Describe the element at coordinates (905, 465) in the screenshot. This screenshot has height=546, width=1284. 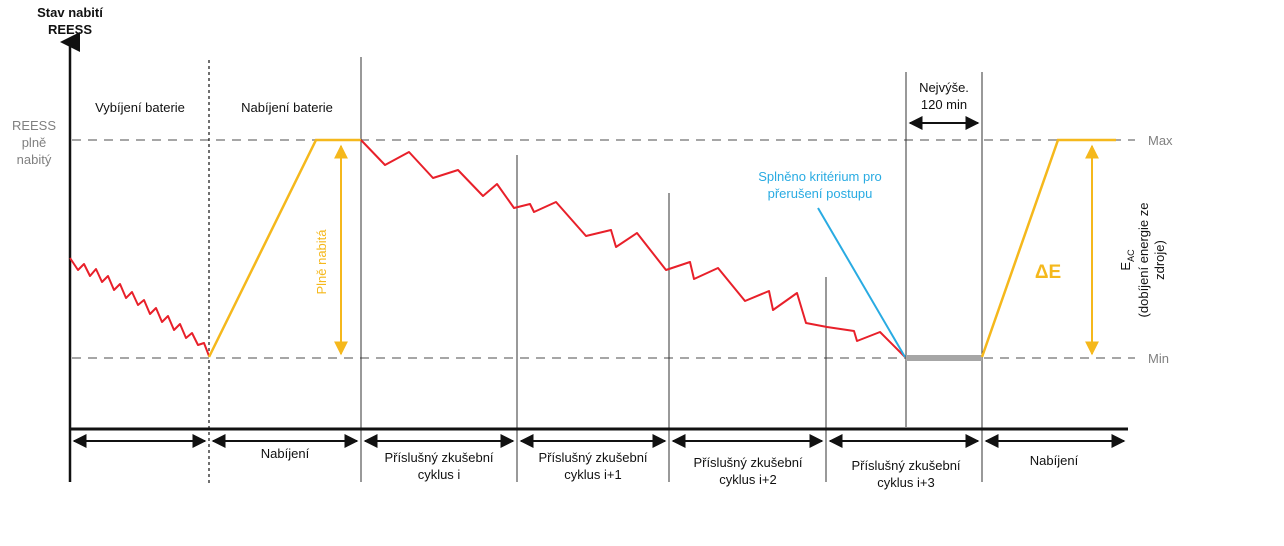
I see `segment-label-cycle-i3-line1: Příslušný zkušební` at that location.